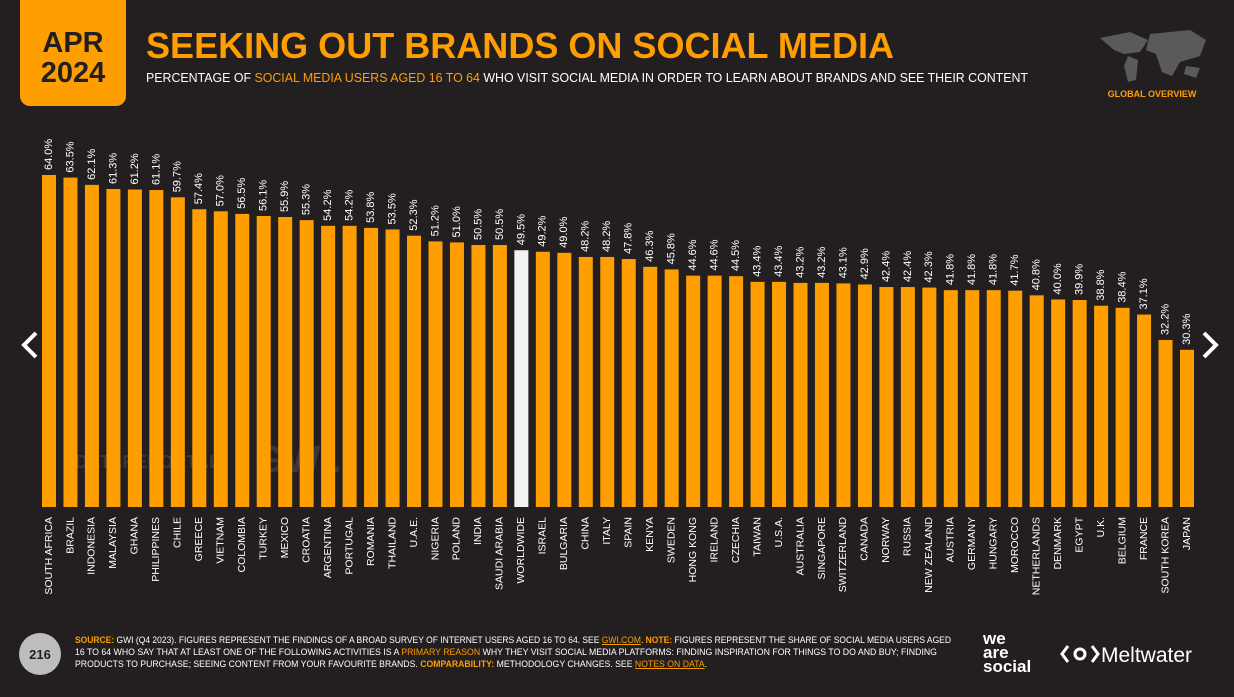 The height and width of the screenshot is (697, 1234). I want to click on value-label: 53.5%, so click(392, 208).